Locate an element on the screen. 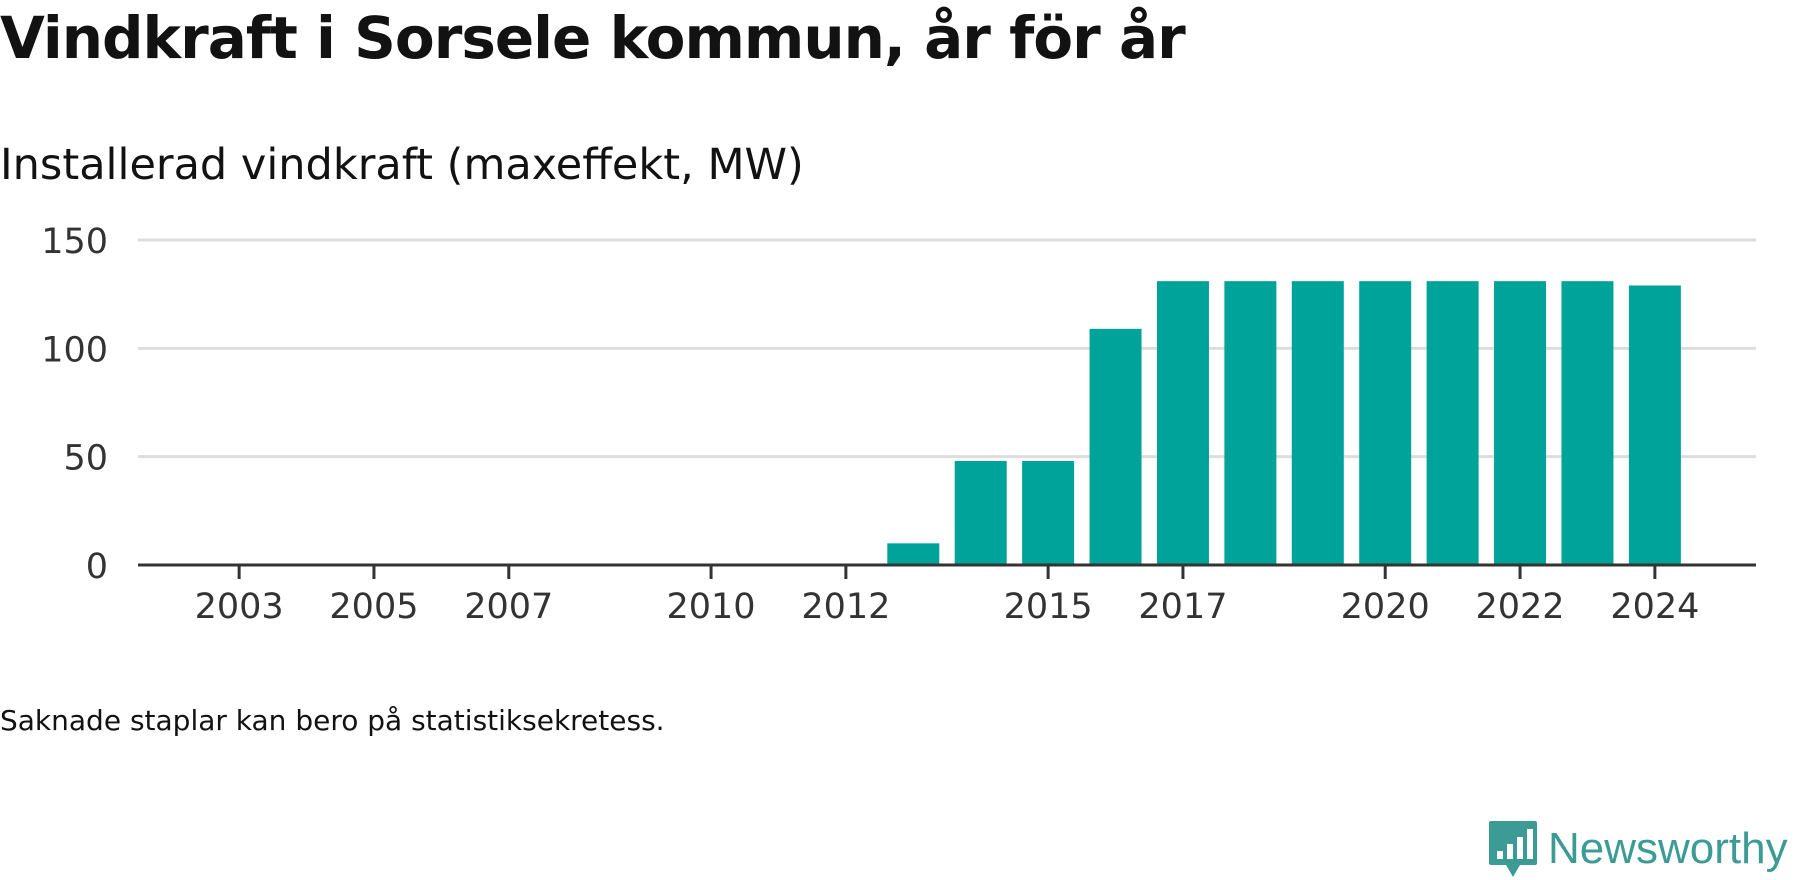  bar-2021 is located at coordinates (1452, 423).